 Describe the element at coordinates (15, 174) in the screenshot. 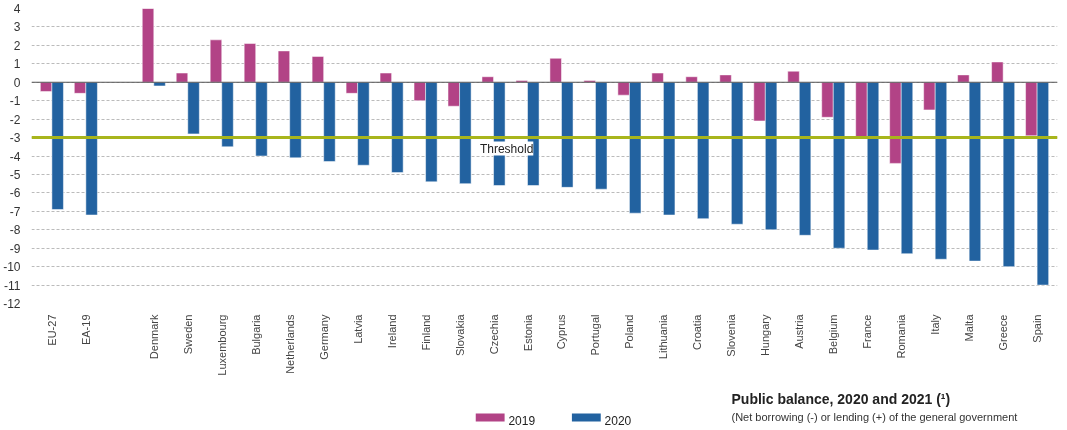

I see `y-tick-label: -5` at that location.